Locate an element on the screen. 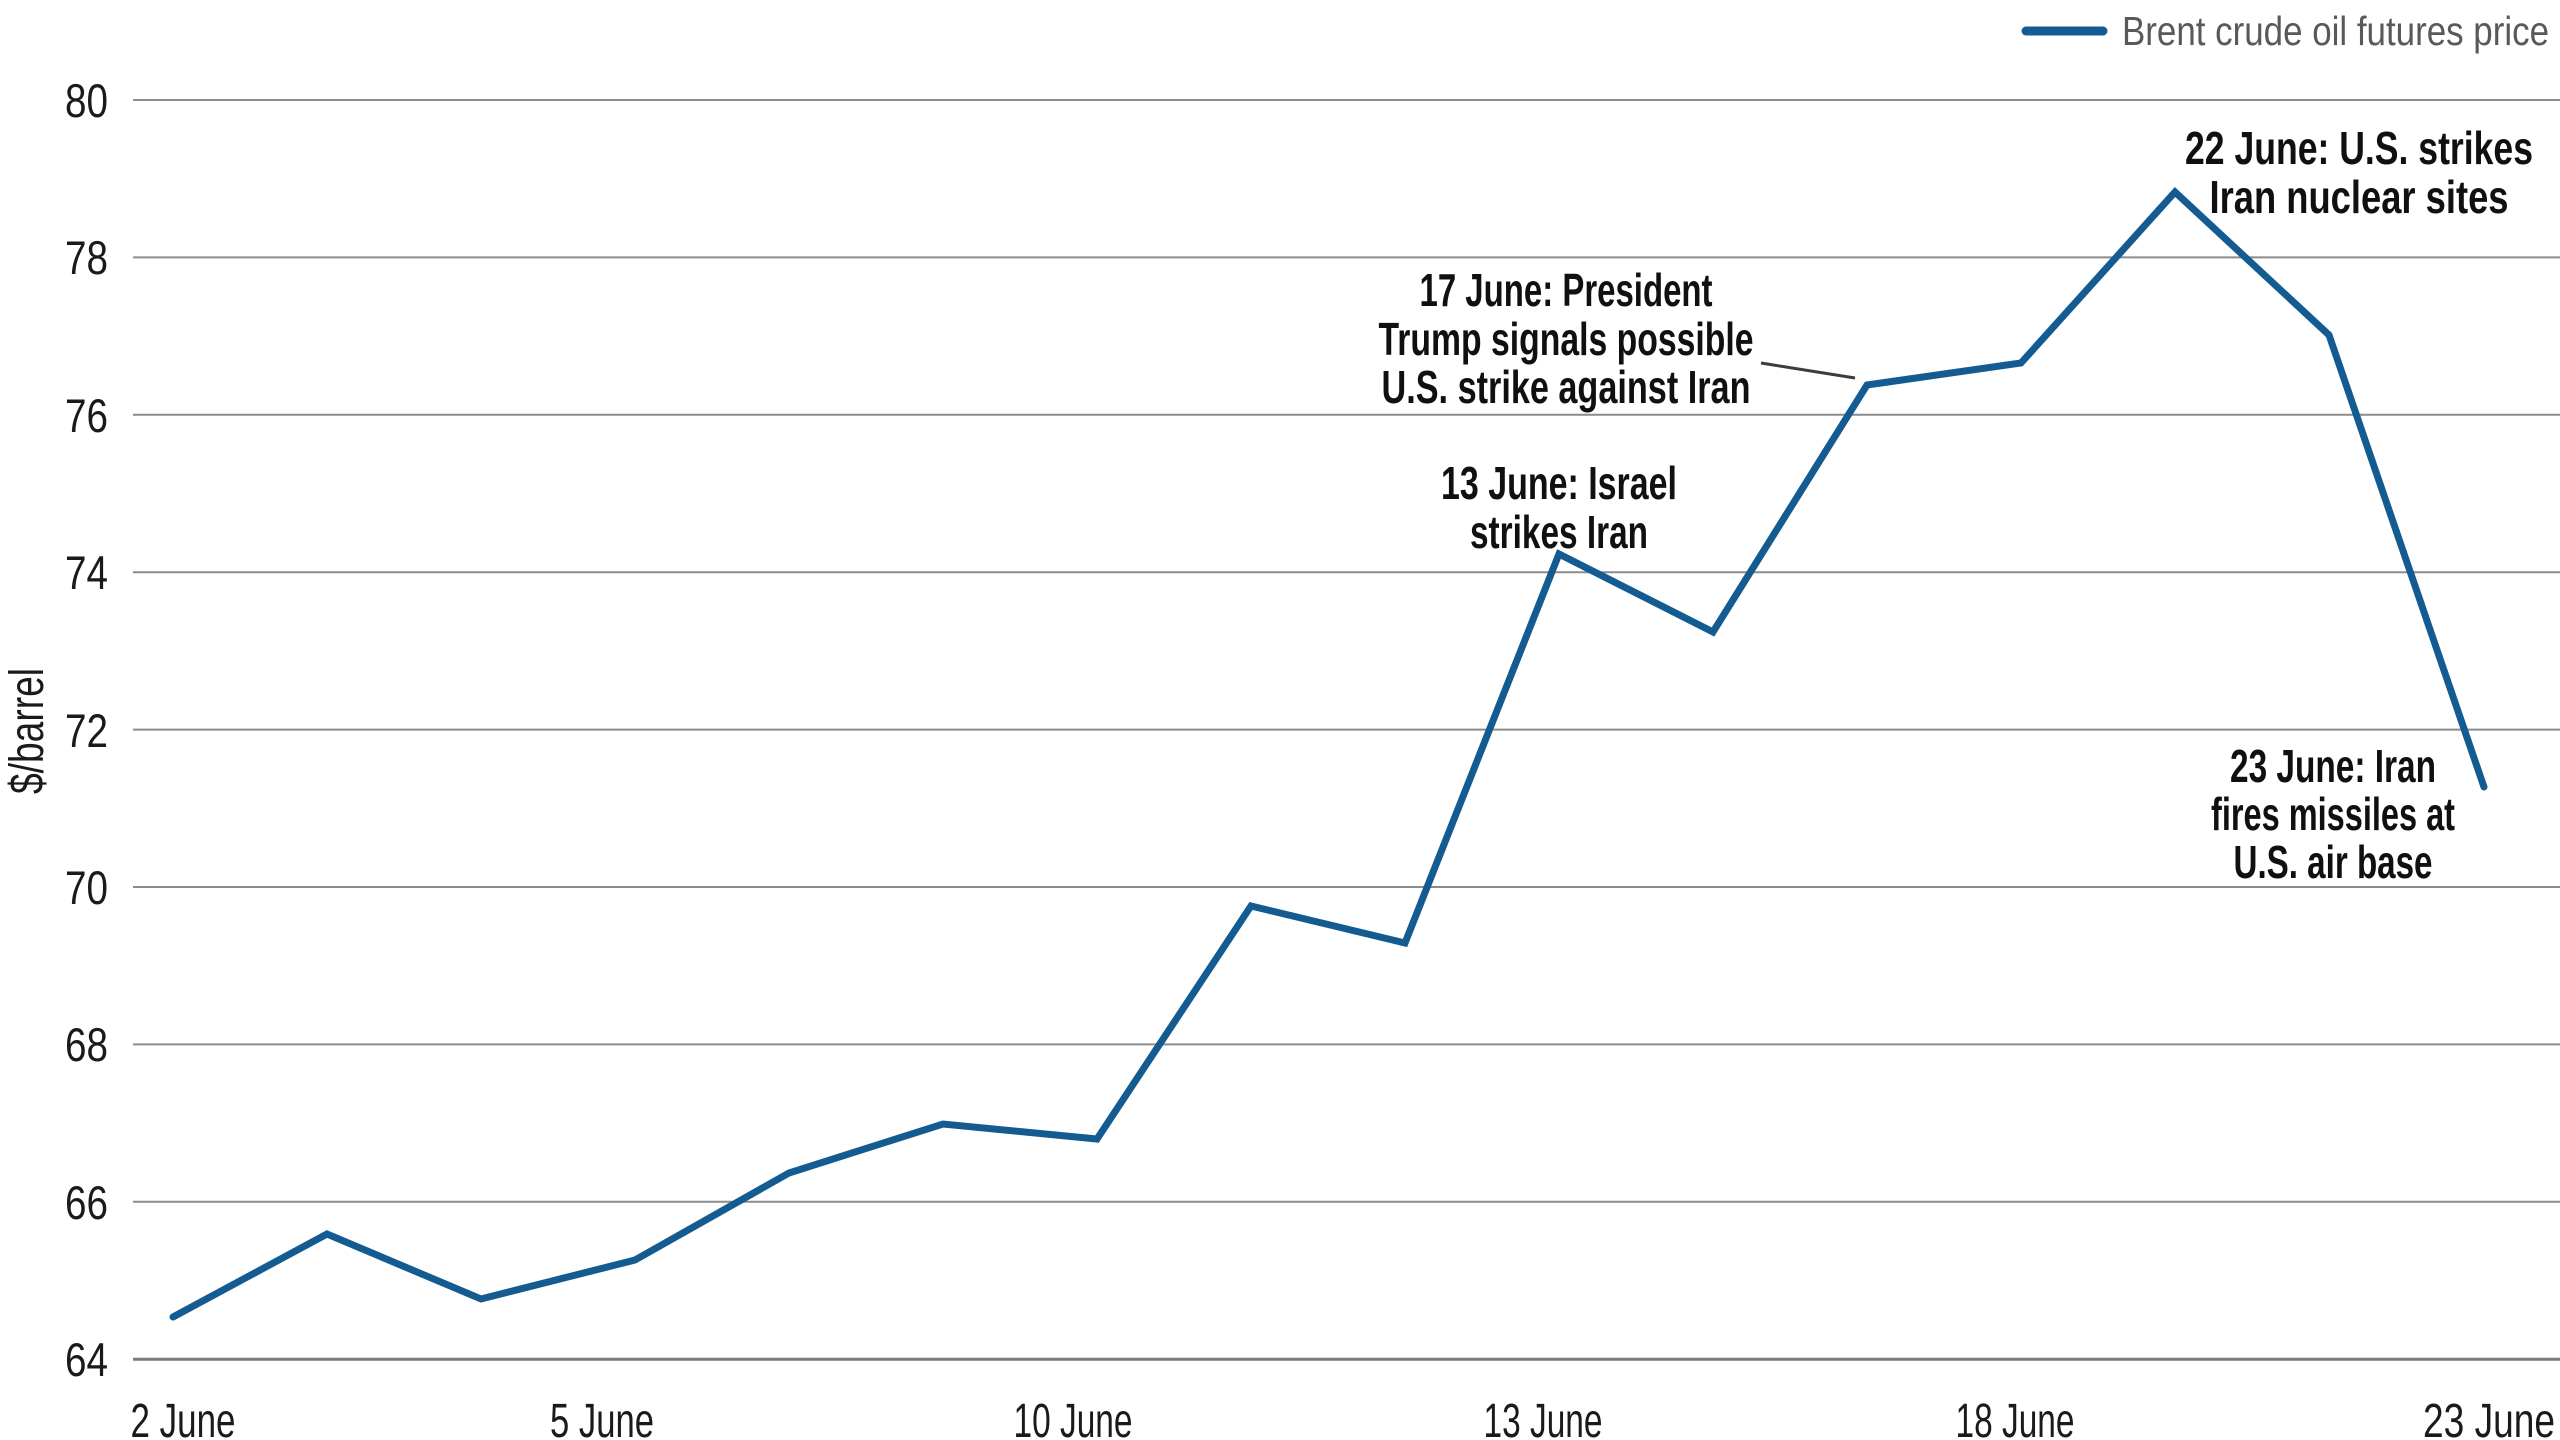 The height and width of the screenshot is (1440, 2560). svg-text: 18 June is located at coordinates (2015, 1417).